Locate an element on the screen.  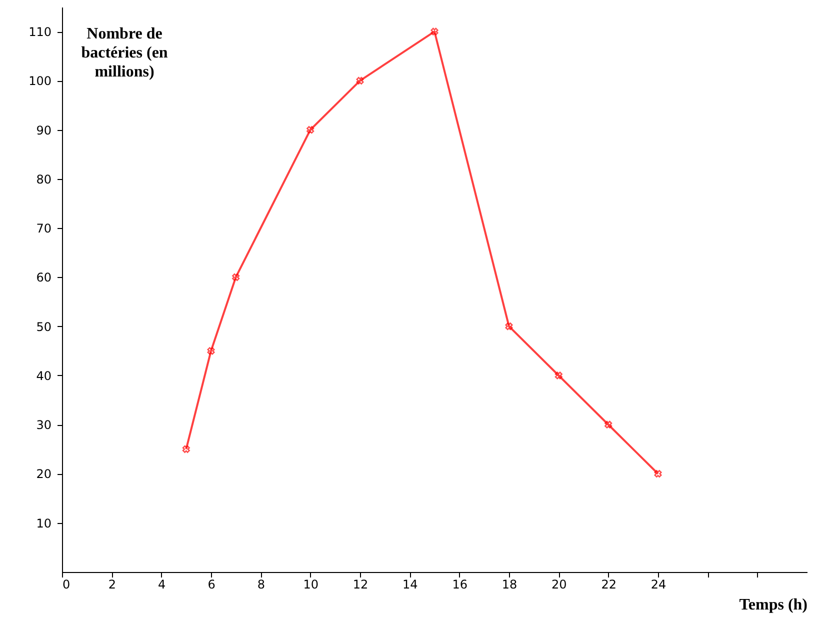
x-tick-label: 20 is located at coordinates (559, 585).